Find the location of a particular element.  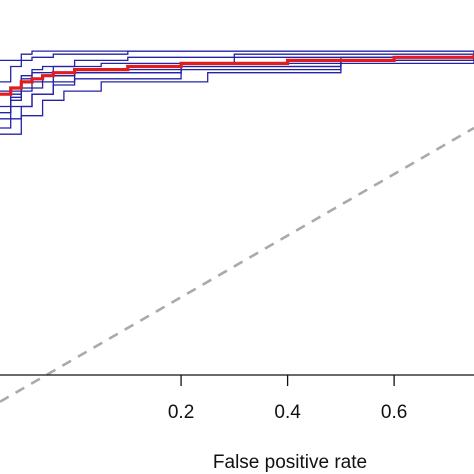

mean-roc-line is located at coordinates (237, 75).